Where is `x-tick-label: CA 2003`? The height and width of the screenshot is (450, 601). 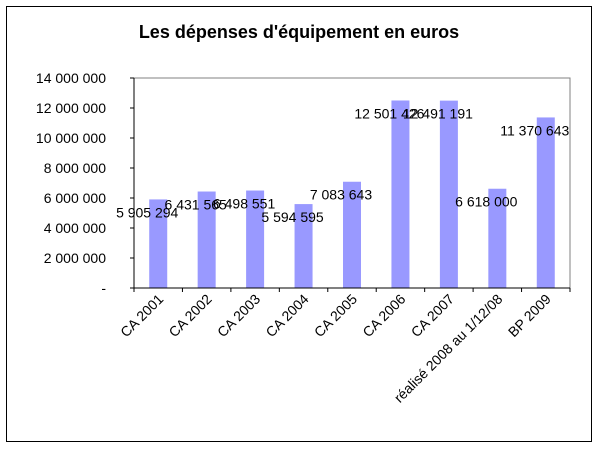
x-tick-label: CA 2003 is located at coordinates (238, 315).